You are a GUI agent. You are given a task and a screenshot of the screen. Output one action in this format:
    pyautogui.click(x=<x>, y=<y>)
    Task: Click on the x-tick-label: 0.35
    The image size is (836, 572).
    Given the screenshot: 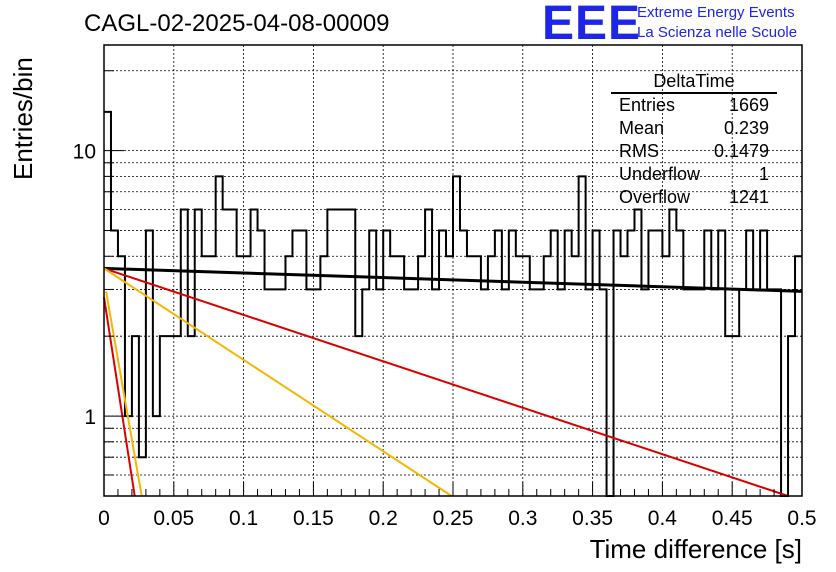 What is the action you would take?
    pyautogui.click(x=592, y=518)
    